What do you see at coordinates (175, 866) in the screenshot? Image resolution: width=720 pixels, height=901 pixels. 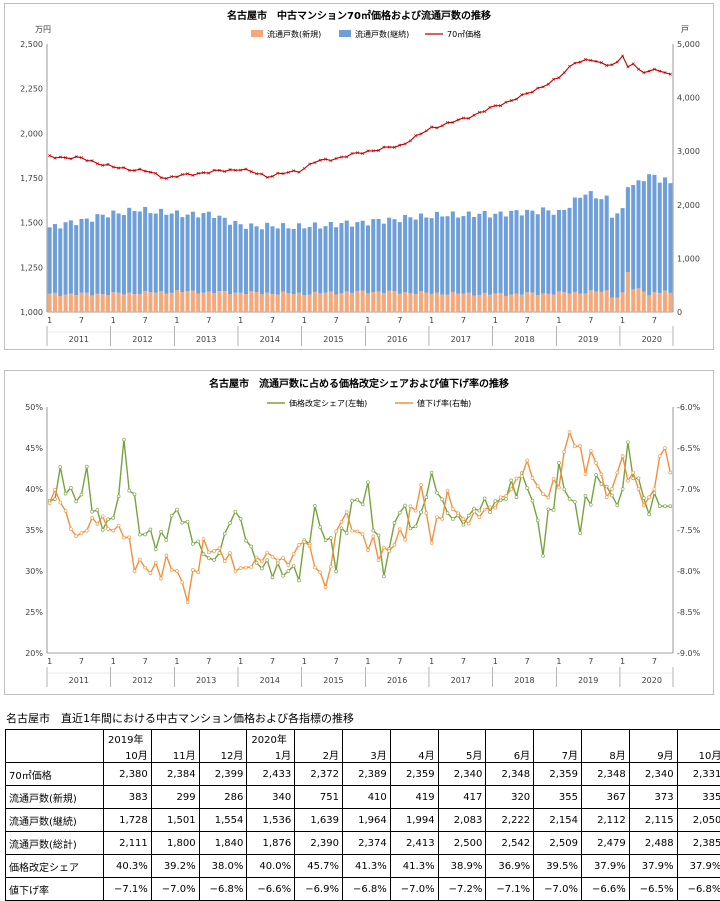 I see `table-value-cell: 39.2%` at bounding box center [175, 866].